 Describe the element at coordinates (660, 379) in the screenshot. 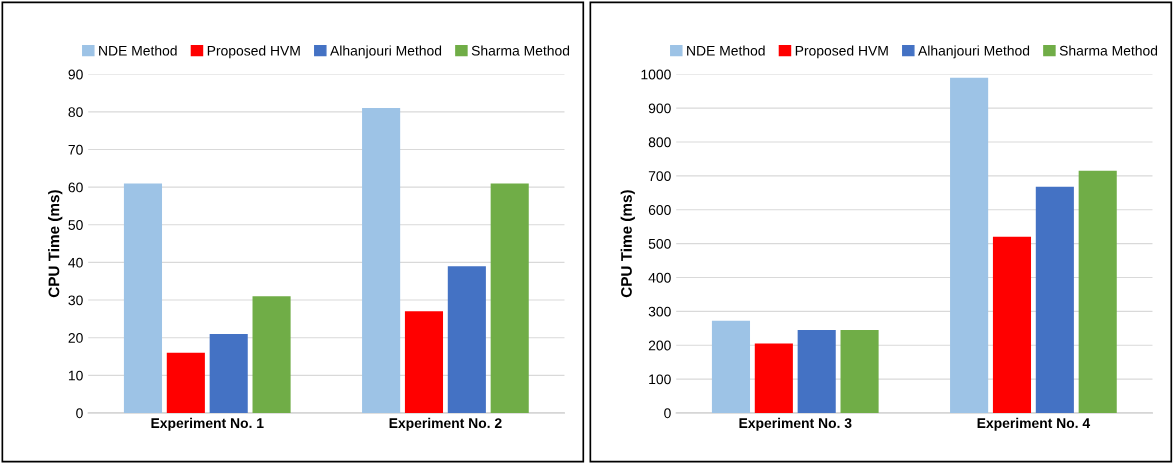

I see `y-tick-label: 100` at that location.